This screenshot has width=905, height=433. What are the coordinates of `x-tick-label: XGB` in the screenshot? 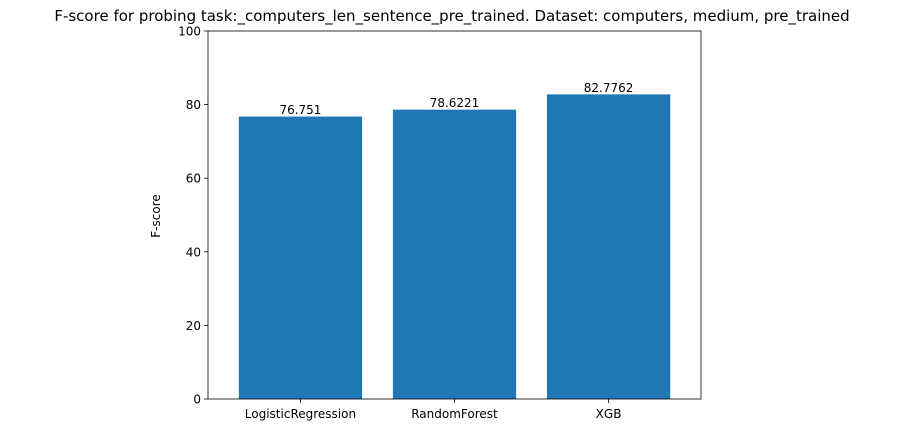 It's located at (609, 414).